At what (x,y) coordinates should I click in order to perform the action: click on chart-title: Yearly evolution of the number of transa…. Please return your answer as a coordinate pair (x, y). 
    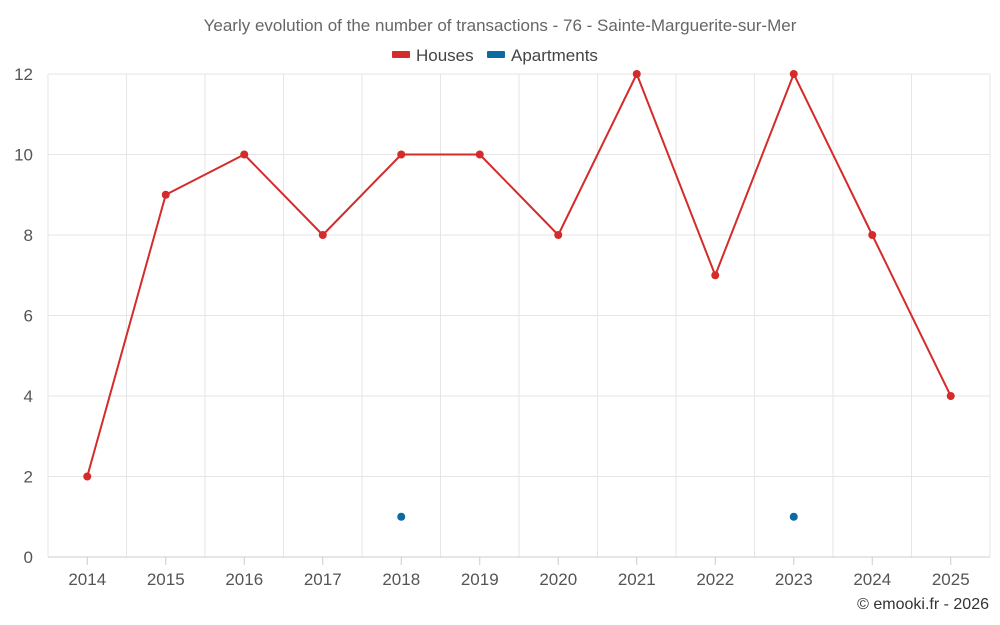
    Looking at the image, I should click on (500, 25).